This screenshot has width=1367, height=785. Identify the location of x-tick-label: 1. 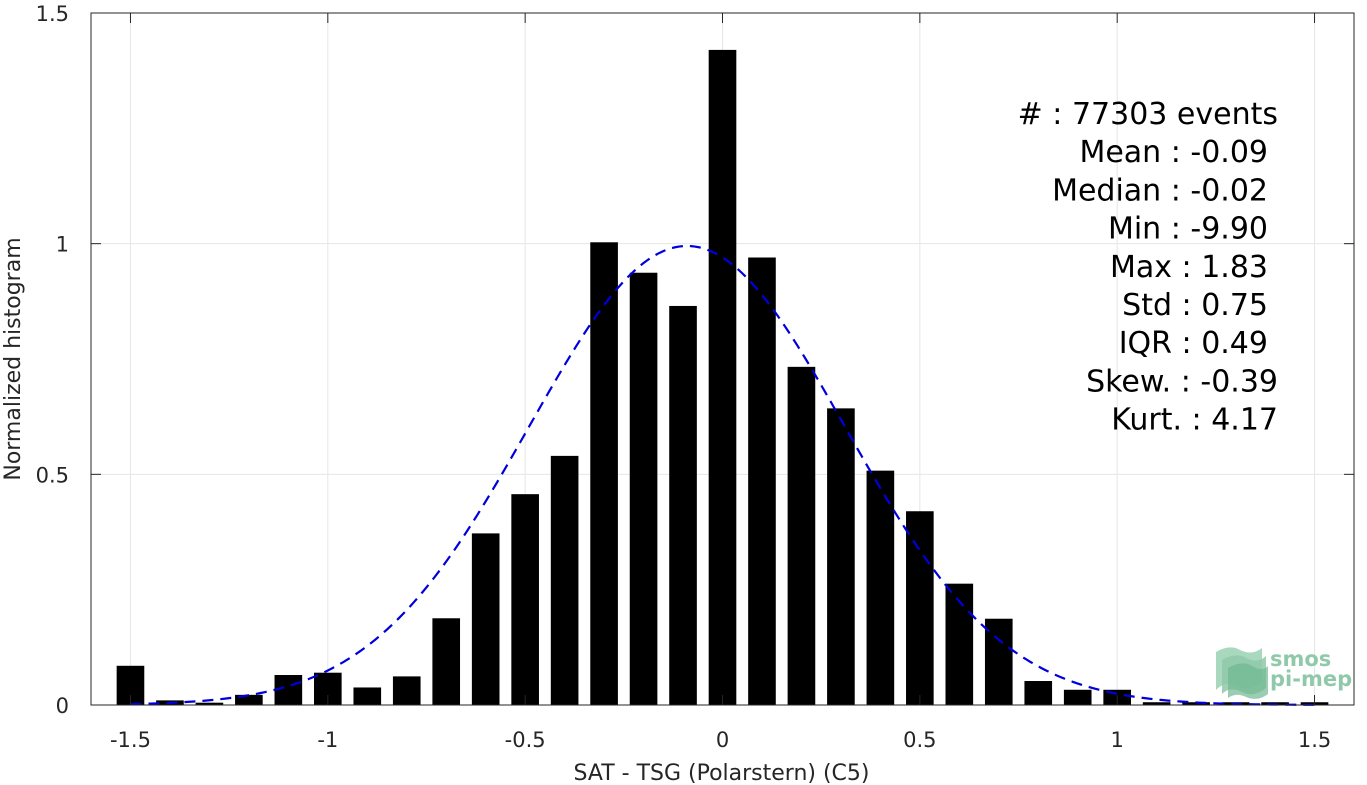
(1117, 740).